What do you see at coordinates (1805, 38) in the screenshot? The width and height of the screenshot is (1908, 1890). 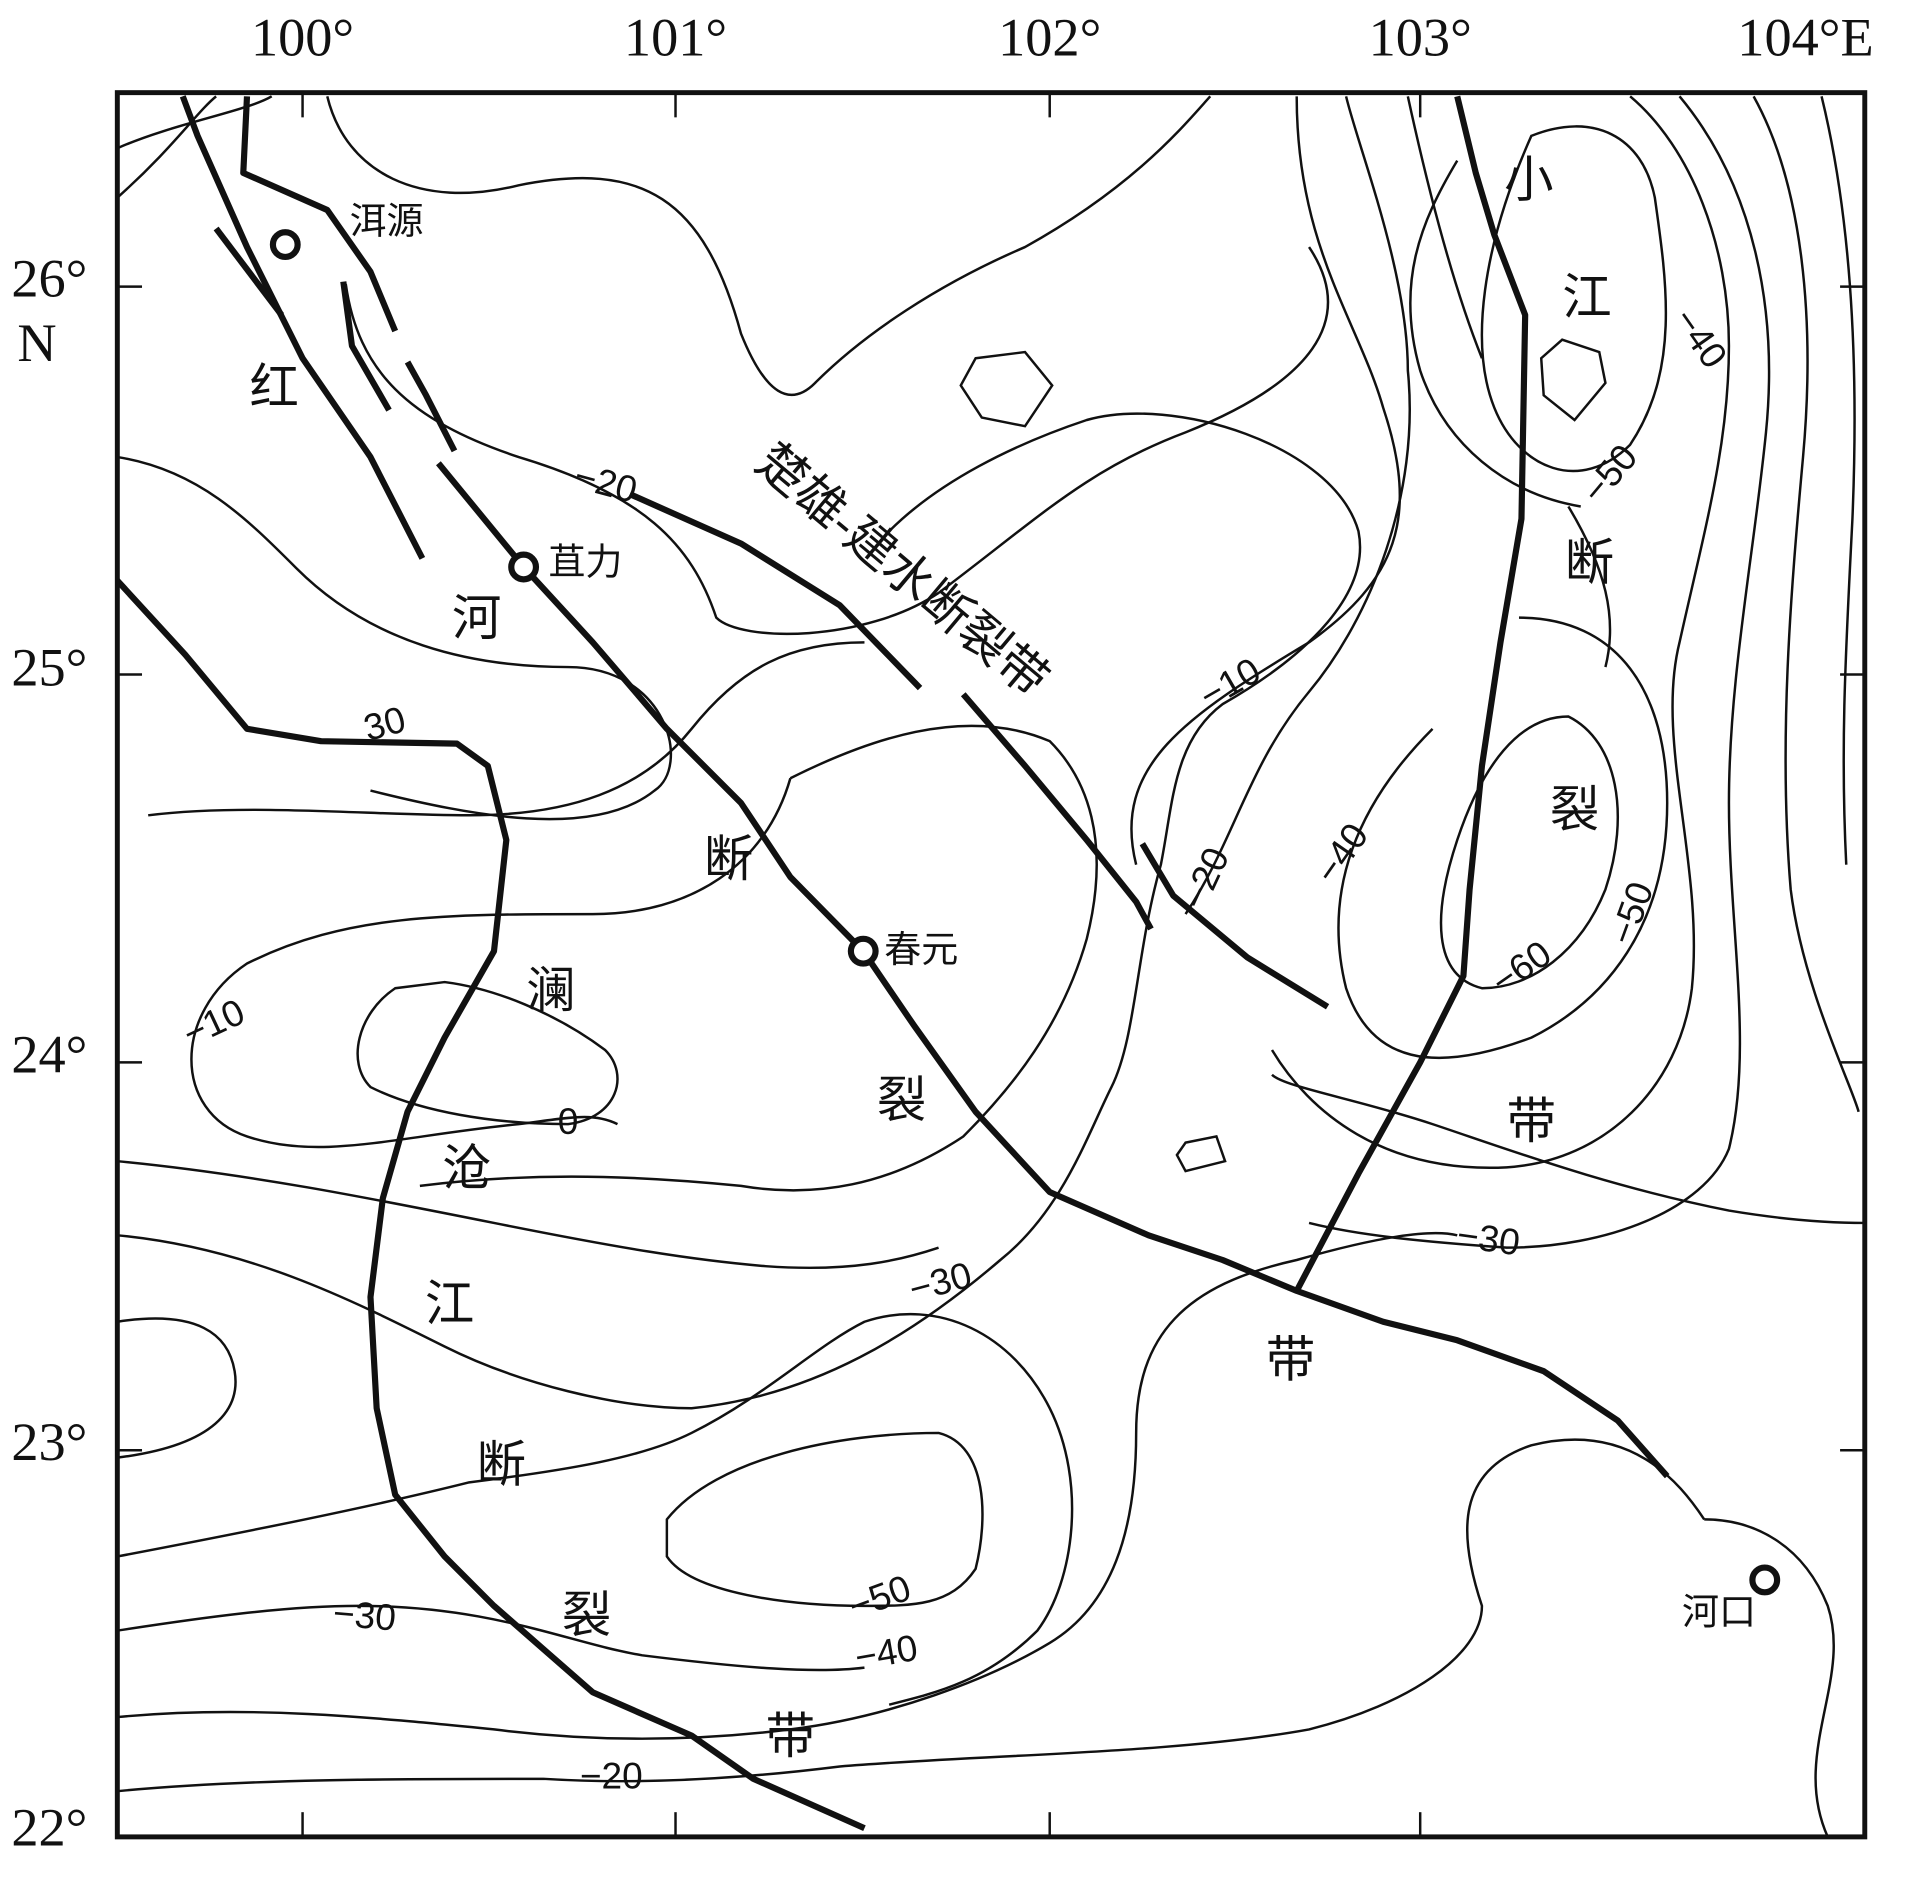 I see `x-label: 104°E` at bounding box center [1805, 38].